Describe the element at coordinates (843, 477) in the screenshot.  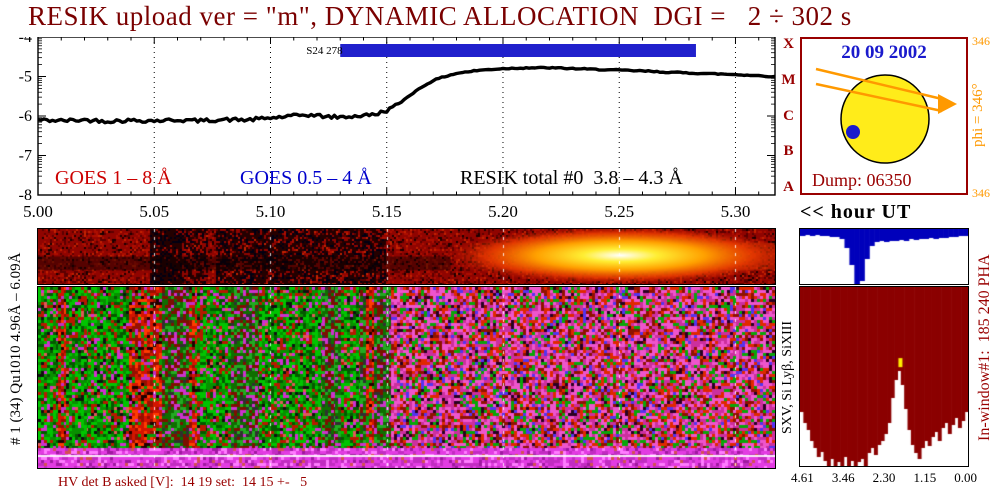
I see `energy-tick: 3.46` at that location.